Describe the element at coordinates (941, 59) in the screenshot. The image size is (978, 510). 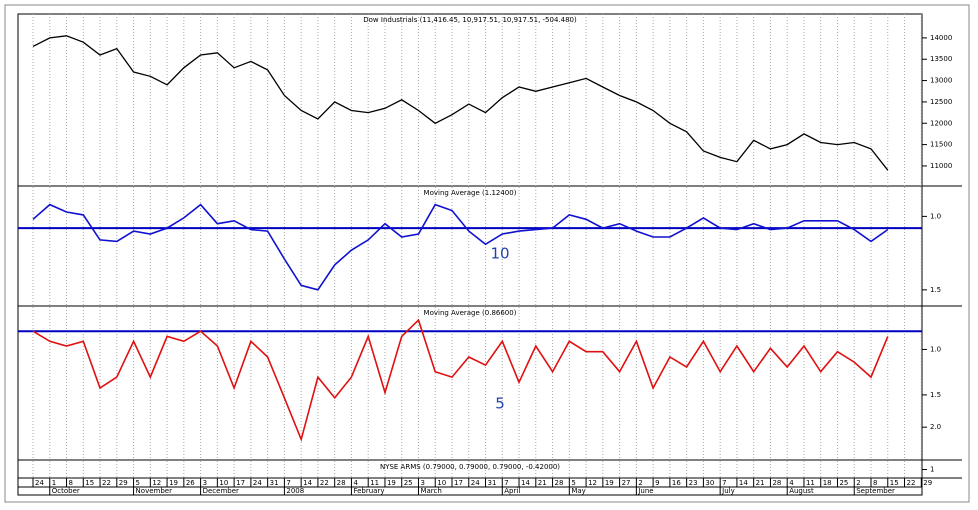
I see `y-tick-label: 13500` at that location.